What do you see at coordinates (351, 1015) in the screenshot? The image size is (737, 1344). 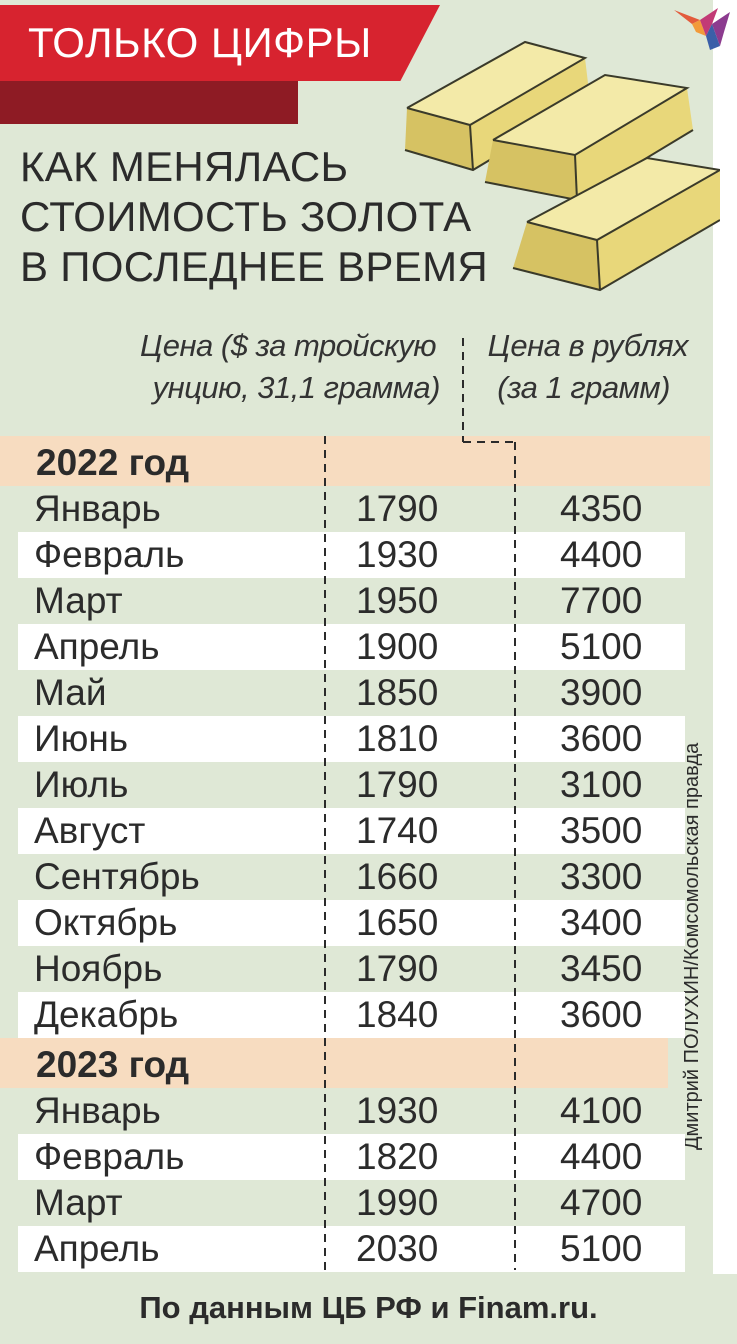 I see `table-row: Декабрь 1840 3600` at bounding box center [351, 1015].